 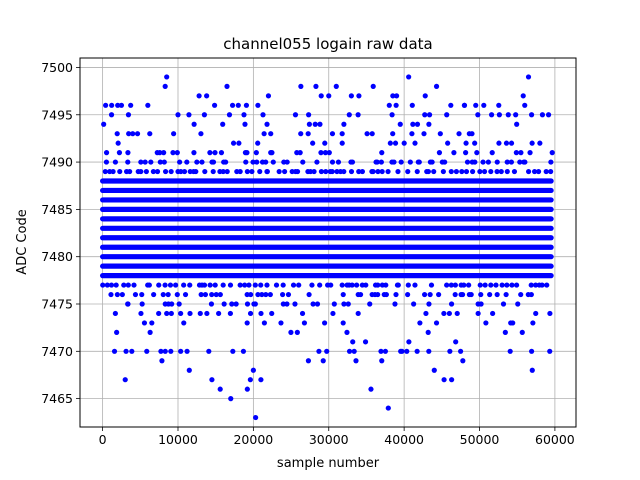 I want to click on x-tick-label: 30000, so click(x=329, y=439).